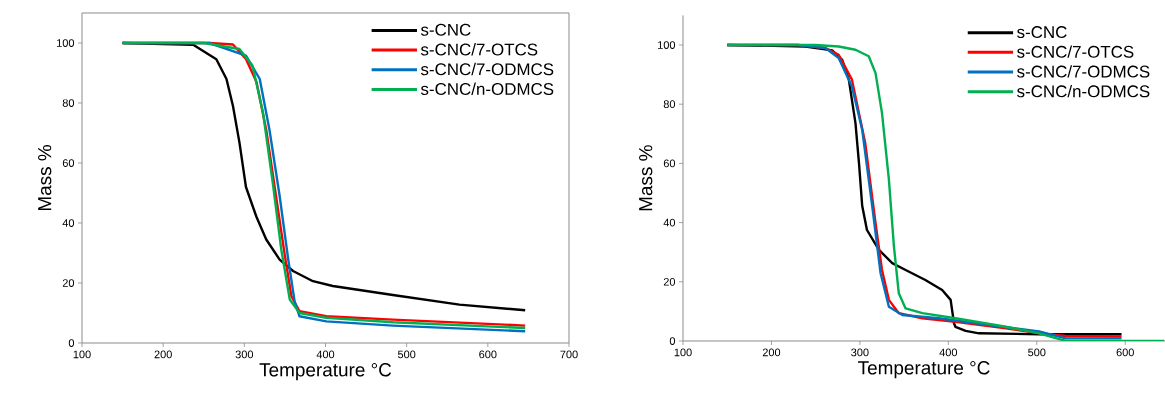  Describe the element at coordinates (569, 354) in the screenshot. I see `x-tick-label: 700` at that location.